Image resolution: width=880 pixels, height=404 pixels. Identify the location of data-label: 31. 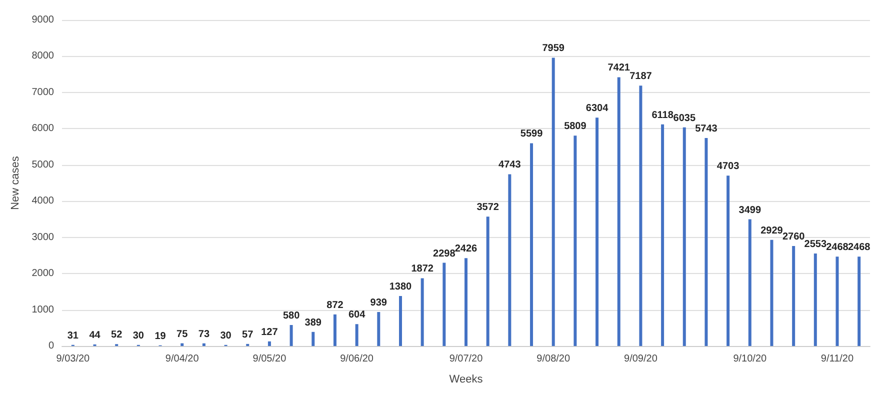
(73, 336).